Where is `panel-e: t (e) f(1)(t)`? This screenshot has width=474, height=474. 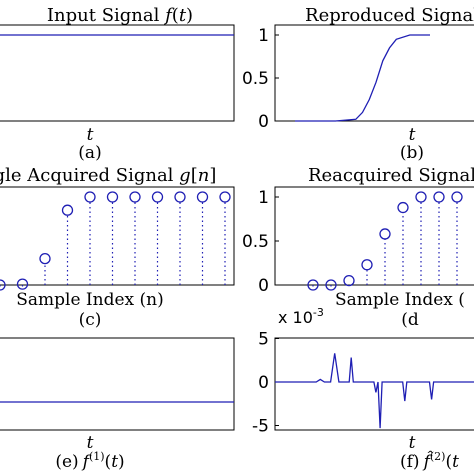 panel-e: t (e) f(1)(t) is located at coordinates (117, 404).